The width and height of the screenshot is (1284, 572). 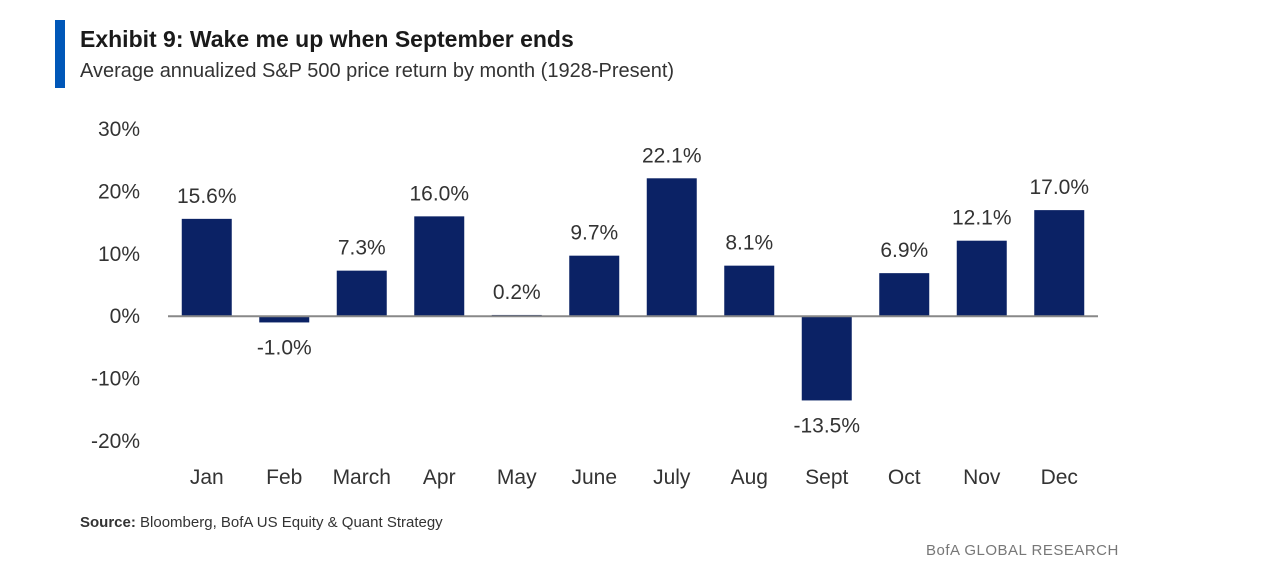 I want to click on x-tick-label: Aug, so click(x=749, y=477).